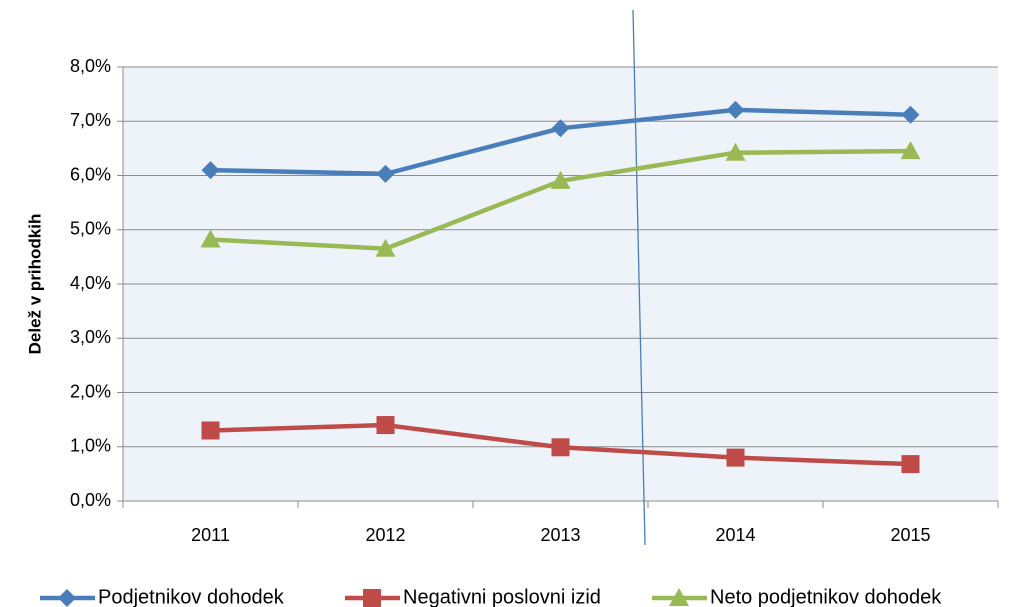 This screenshot has height=607, width=1031. What do you see at coordinates (639, 277) in the screenshot?
I see `divider-line` at bounding box center [639, 277].